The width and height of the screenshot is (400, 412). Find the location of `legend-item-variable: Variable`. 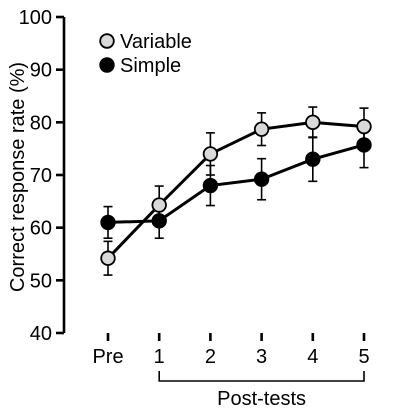

legend-item-variable: Variable is located at coordinates (145, 42).